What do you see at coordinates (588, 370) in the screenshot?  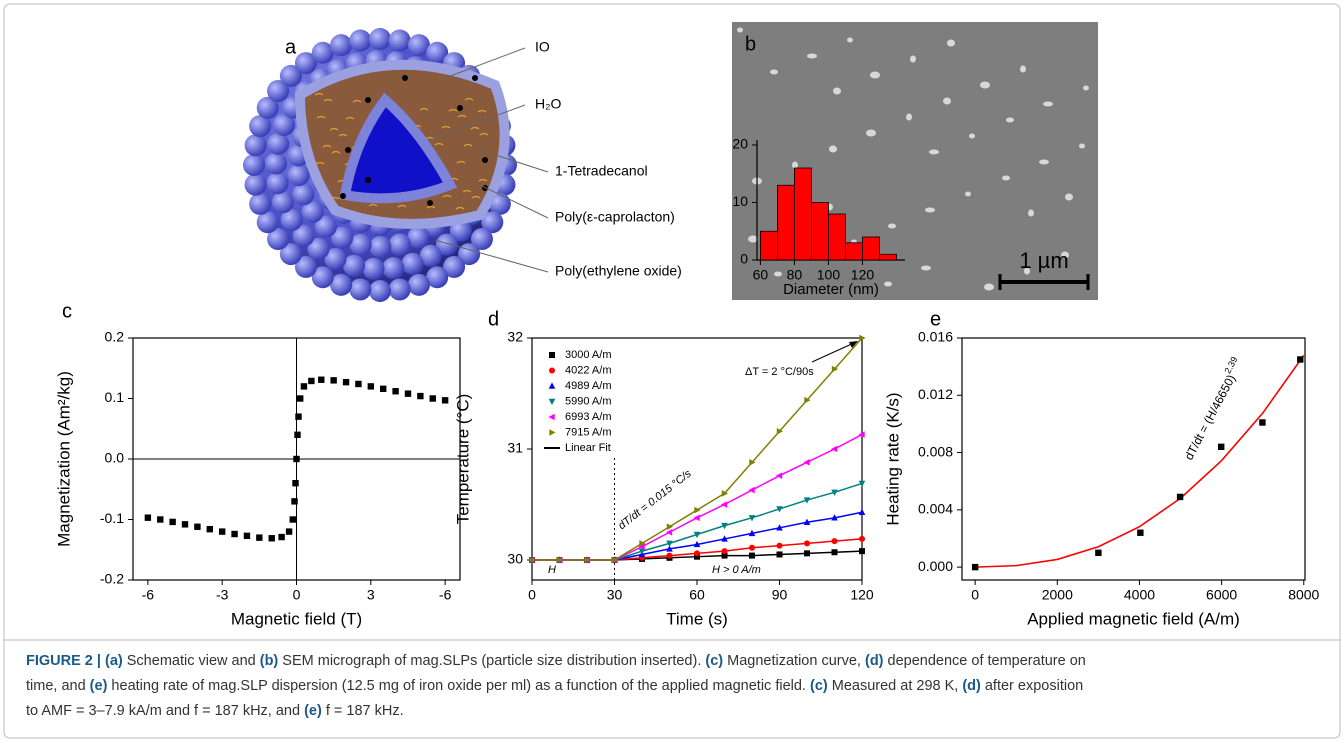 I see `legend-label: 4022 A/m` at bounding box center [588, 370].